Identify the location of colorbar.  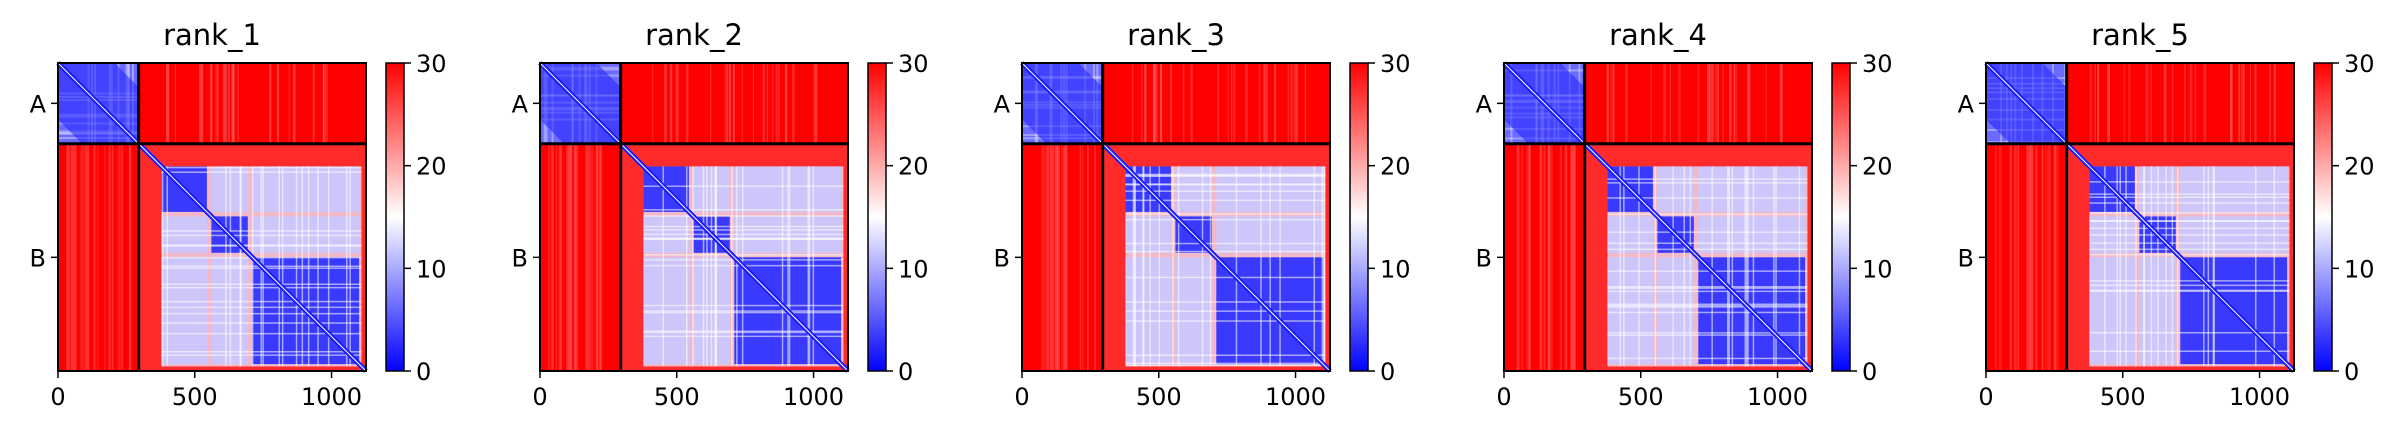
(395, 217).